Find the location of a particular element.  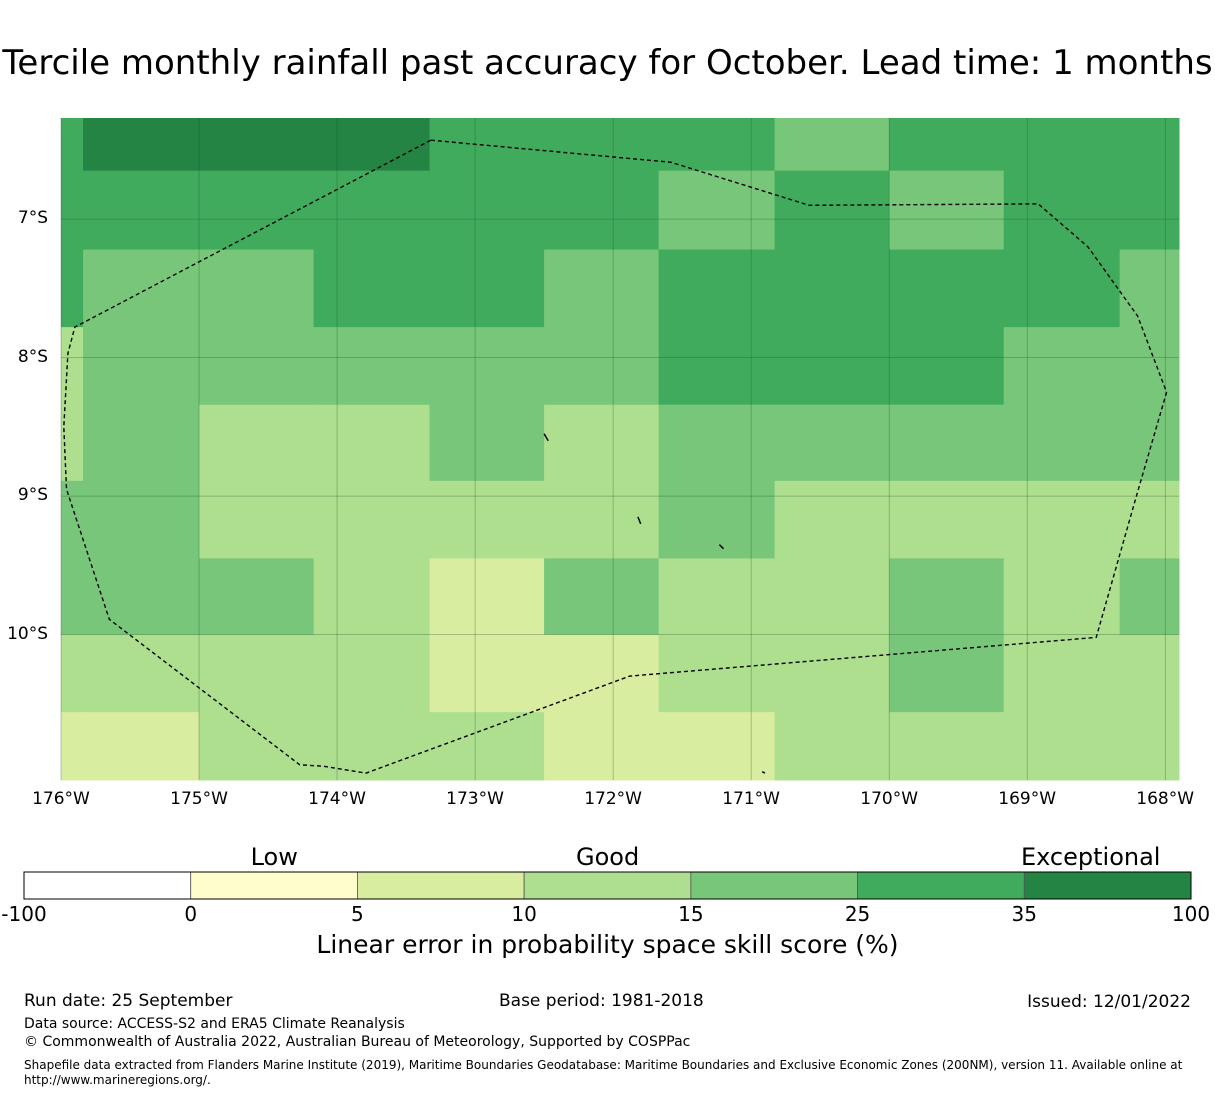

category-label: Exceptional is located at coordinates (1090, 857).